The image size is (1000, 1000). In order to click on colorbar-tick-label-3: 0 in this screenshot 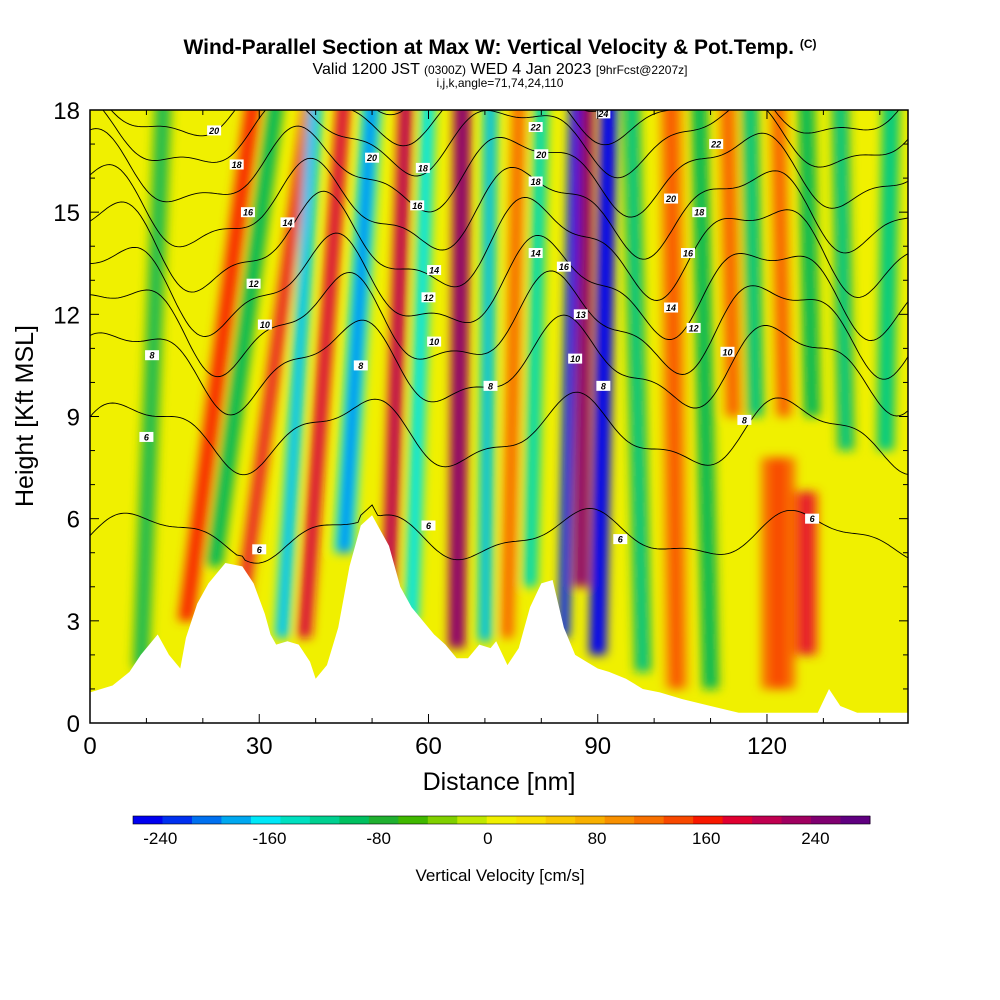, I will do `click(487, 838)`.